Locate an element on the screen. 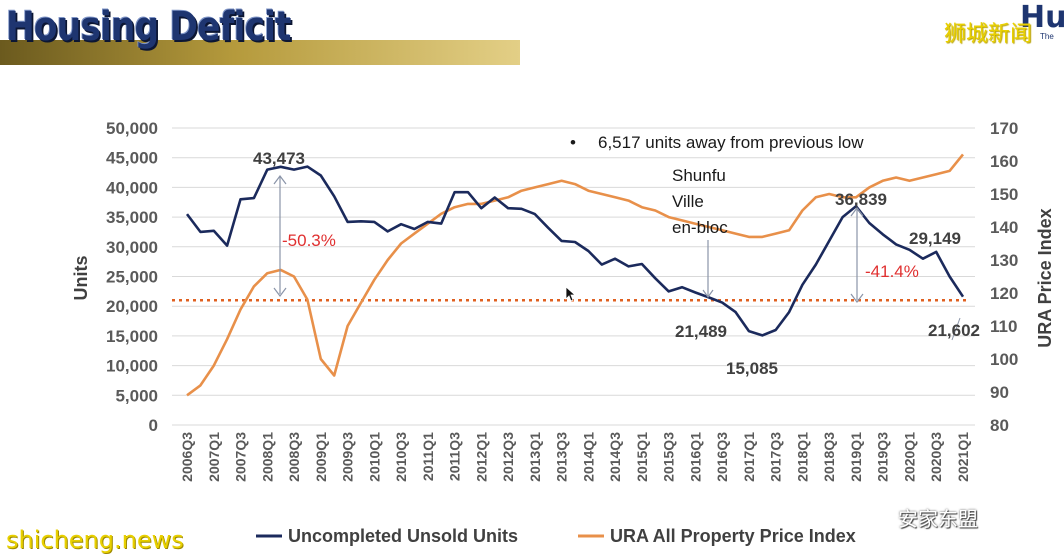  left-tick-label: 25,000 is located at coordinates (132, 277).